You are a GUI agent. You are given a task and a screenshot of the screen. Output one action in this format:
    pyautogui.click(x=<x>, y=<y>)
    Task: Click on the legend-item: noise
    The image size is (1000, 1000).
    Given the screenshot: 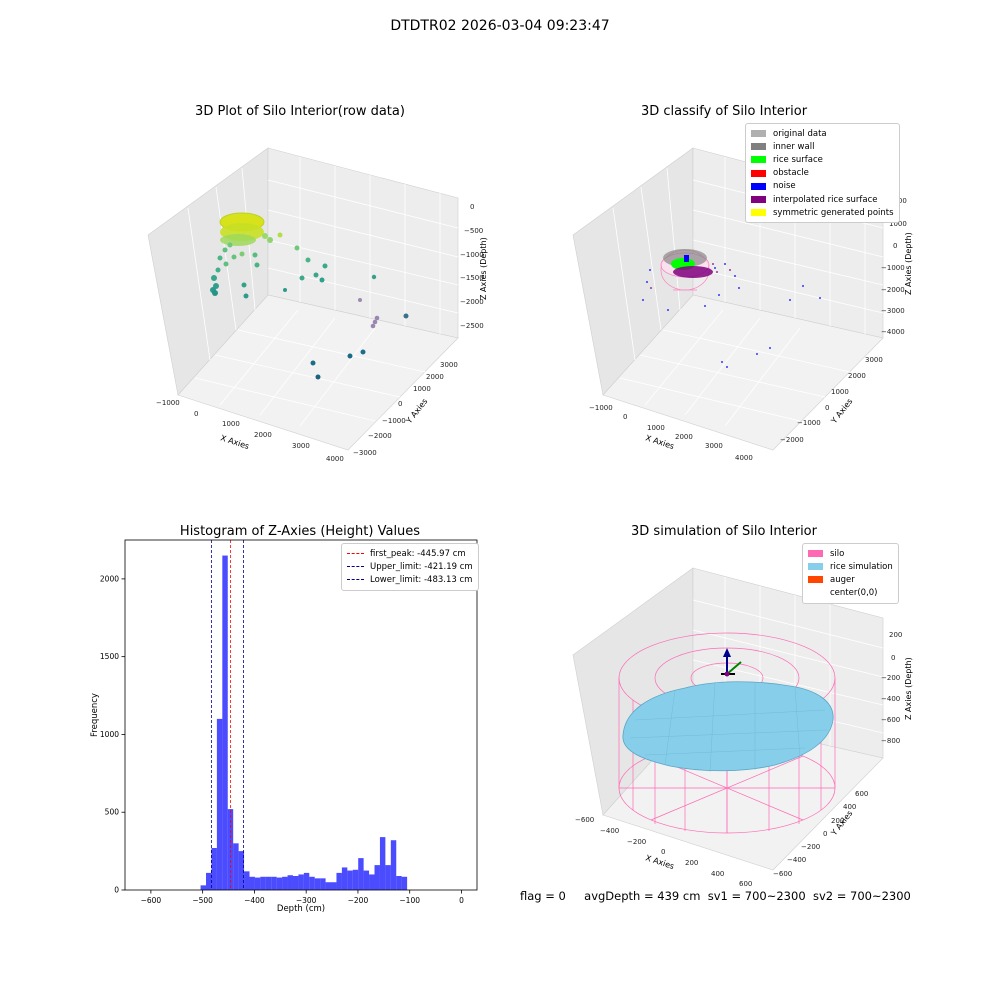 What is the action you would take?
    pyautogui.click(x=822, y=186)
    